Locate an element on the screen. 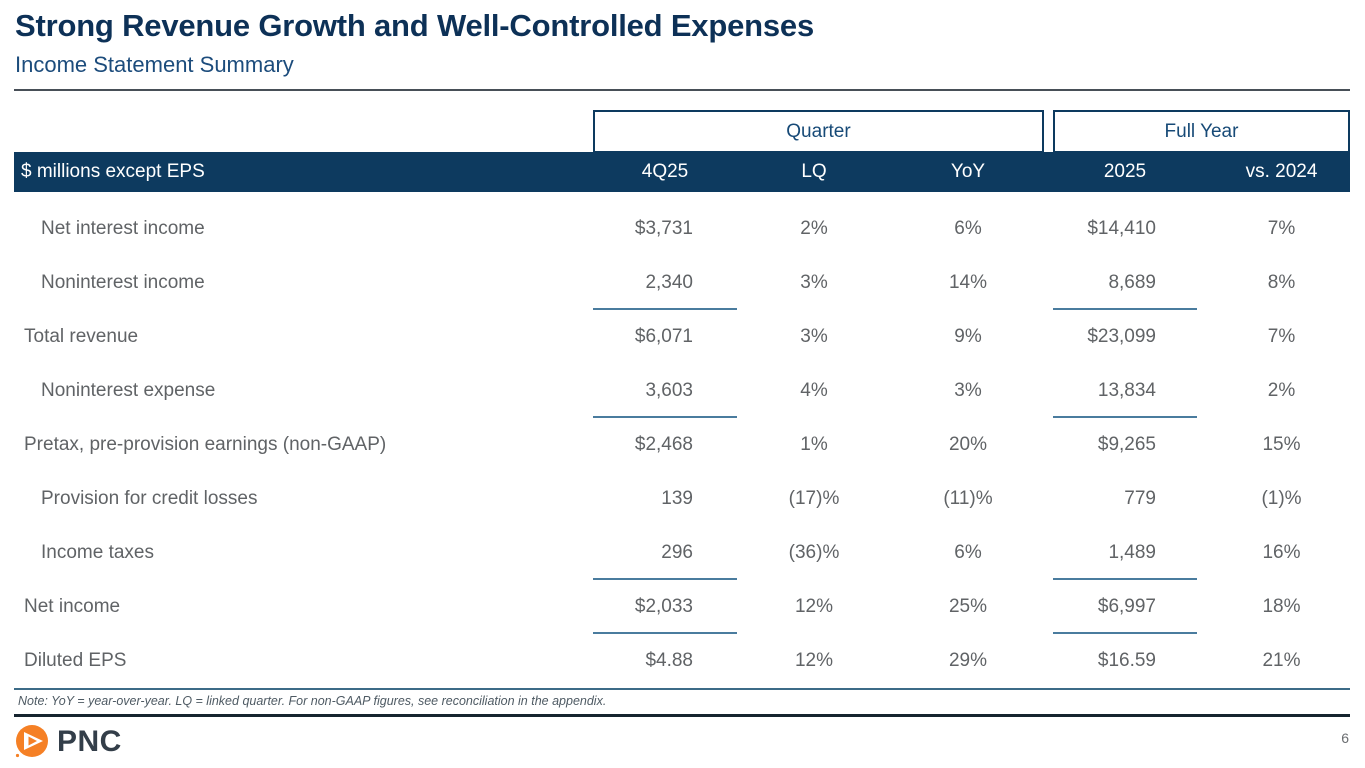 Image resolution: width=1365 pixels, height=768 pixels. row-label: Noninterest expense is located at coordinates (128, 390).